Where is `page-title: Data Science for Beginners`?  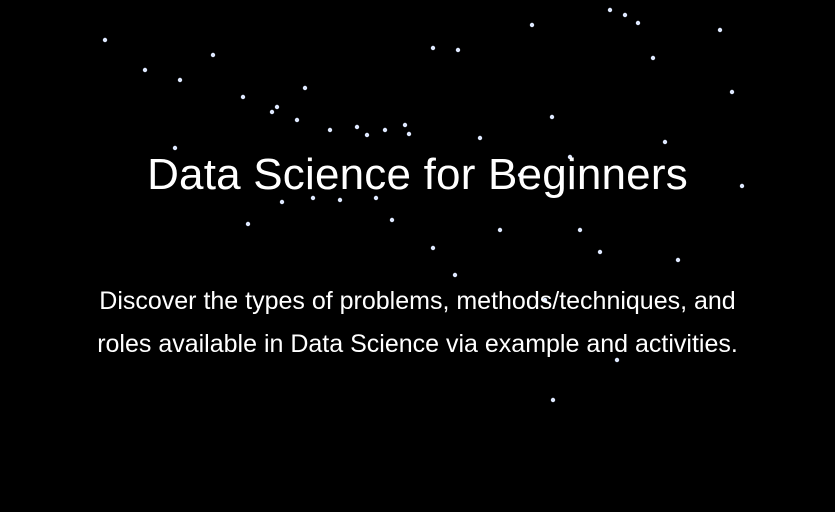 page-title: Data Science for Beginners is located at coordinates (417, 174).